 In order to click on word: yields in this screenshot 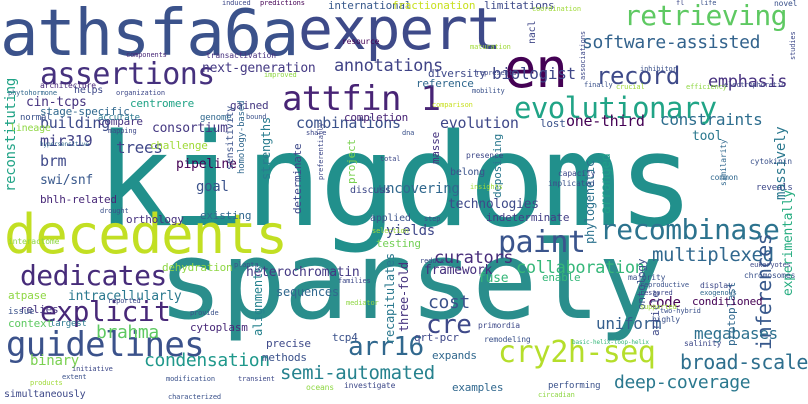, I will do `click(410, 231)`.